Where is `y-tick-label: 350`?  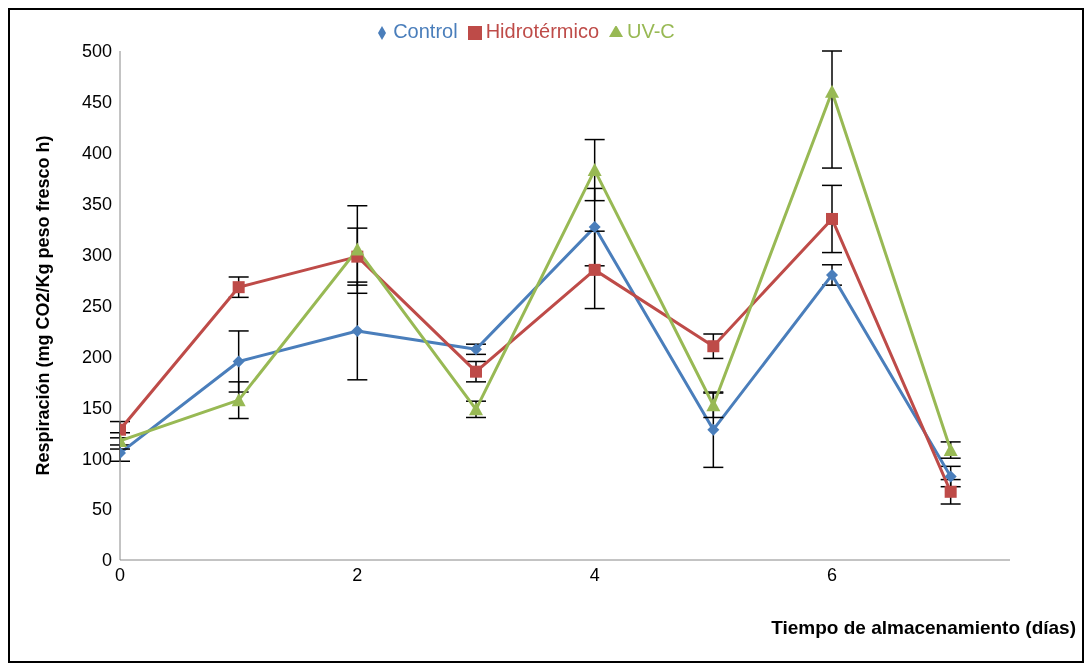 y-tick-label: 350 is located at coordinates (96, 204).